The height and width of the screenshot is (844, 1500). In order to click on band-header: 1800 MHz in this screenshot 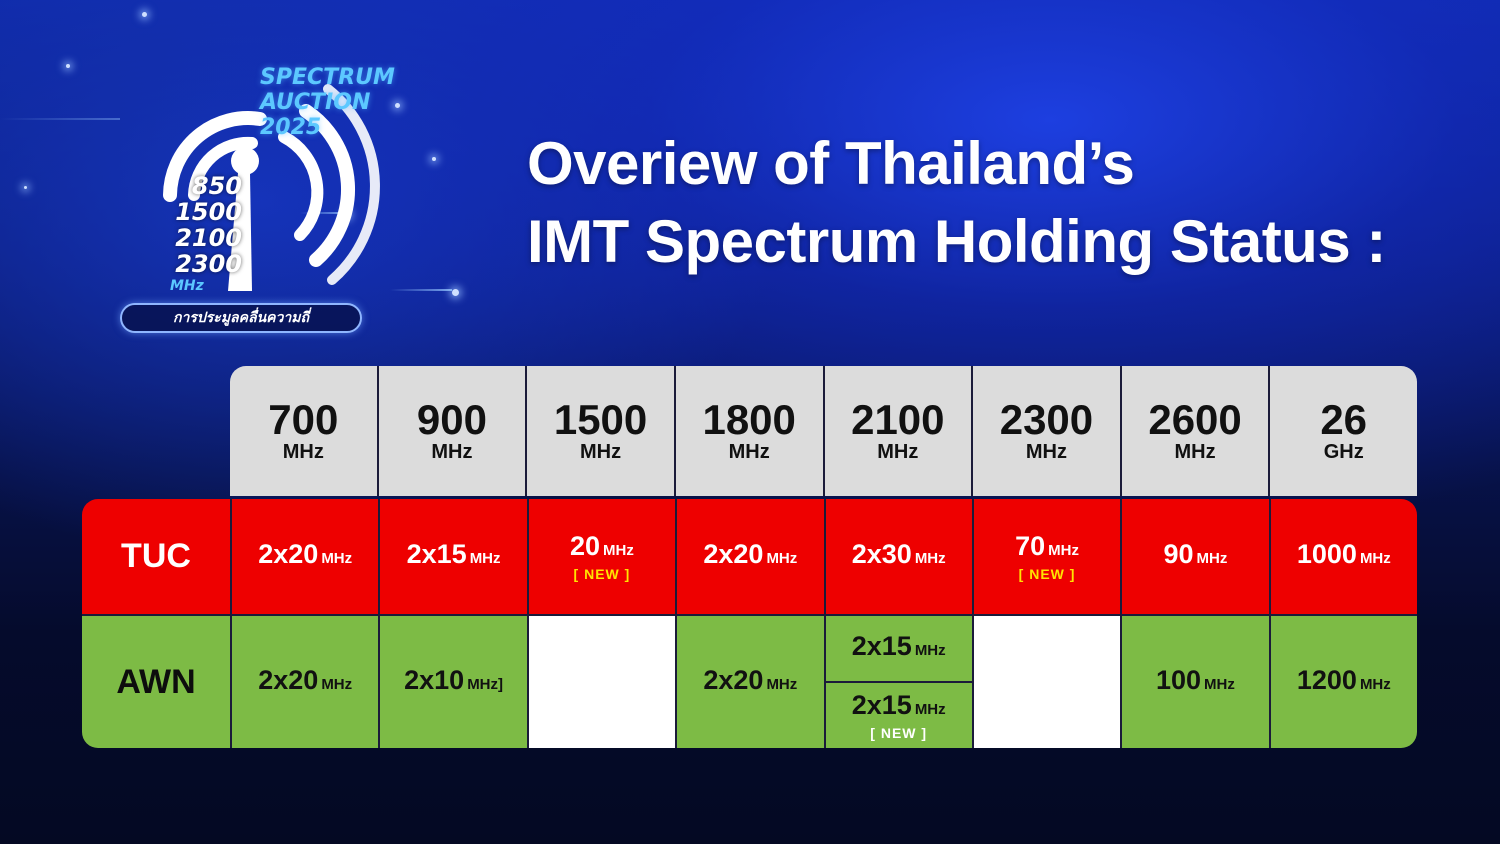, I will do `click(750, 431)`.